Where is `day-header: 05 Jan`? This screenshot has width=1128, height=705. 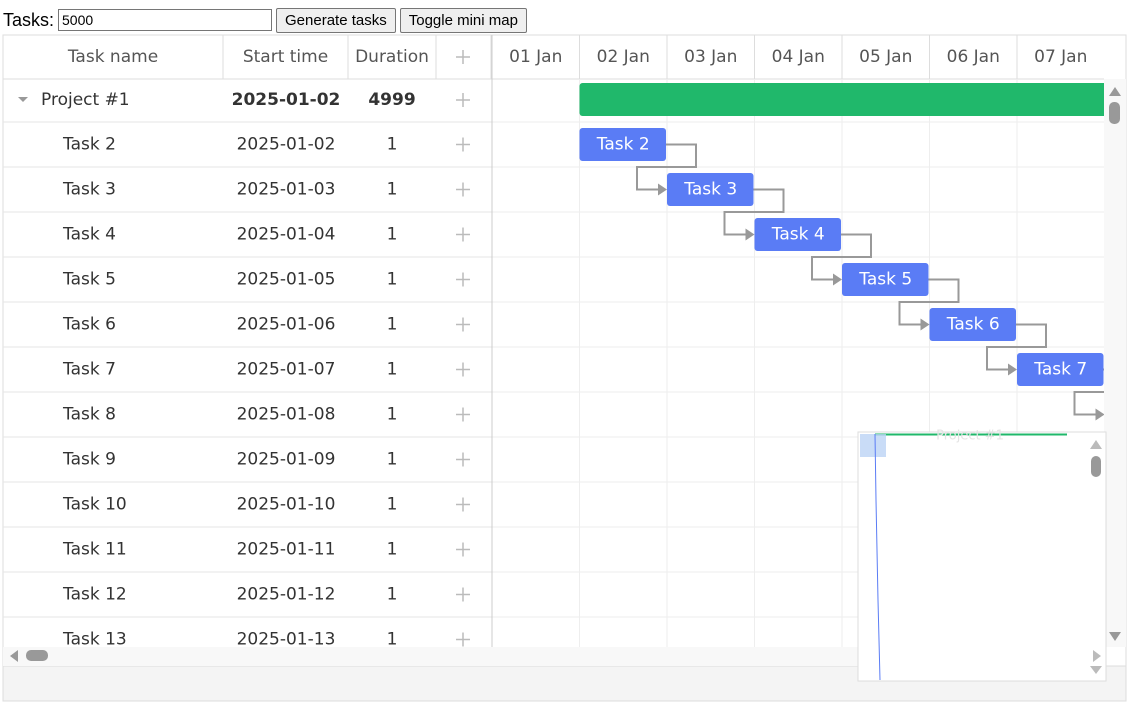 day-header: 05 Jan is located at coordinates (885, 57).